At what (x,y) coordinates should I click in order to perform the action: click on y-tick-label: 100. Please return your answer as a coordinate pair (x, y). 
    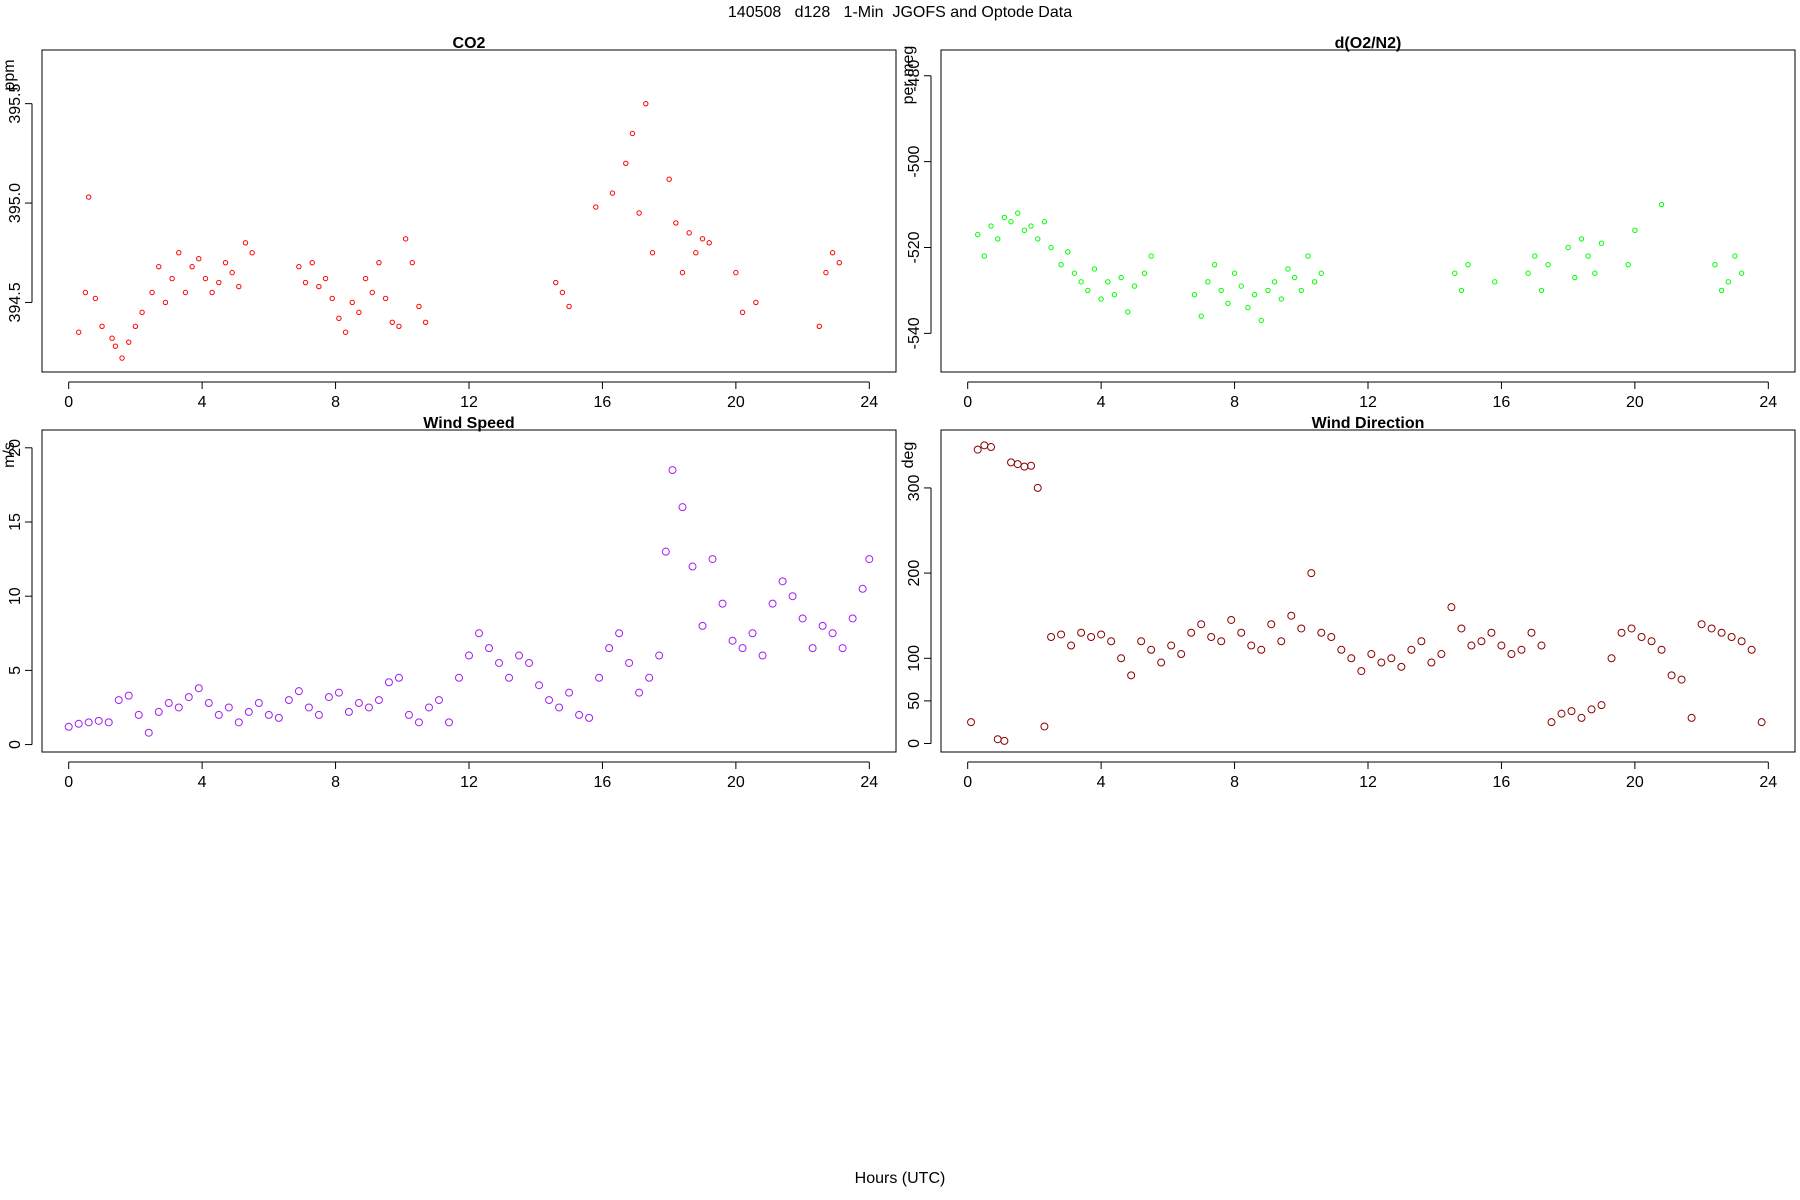
    Looking at the image, I should click on (914, 658).